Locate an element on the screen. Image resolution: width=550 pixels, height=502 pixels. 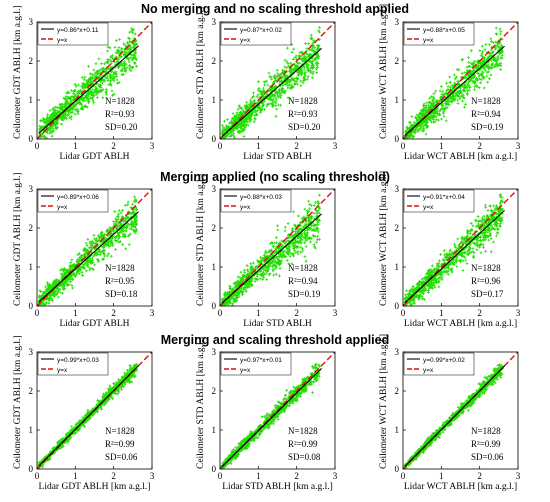
scatter-points is located at coordinates (88, 83).